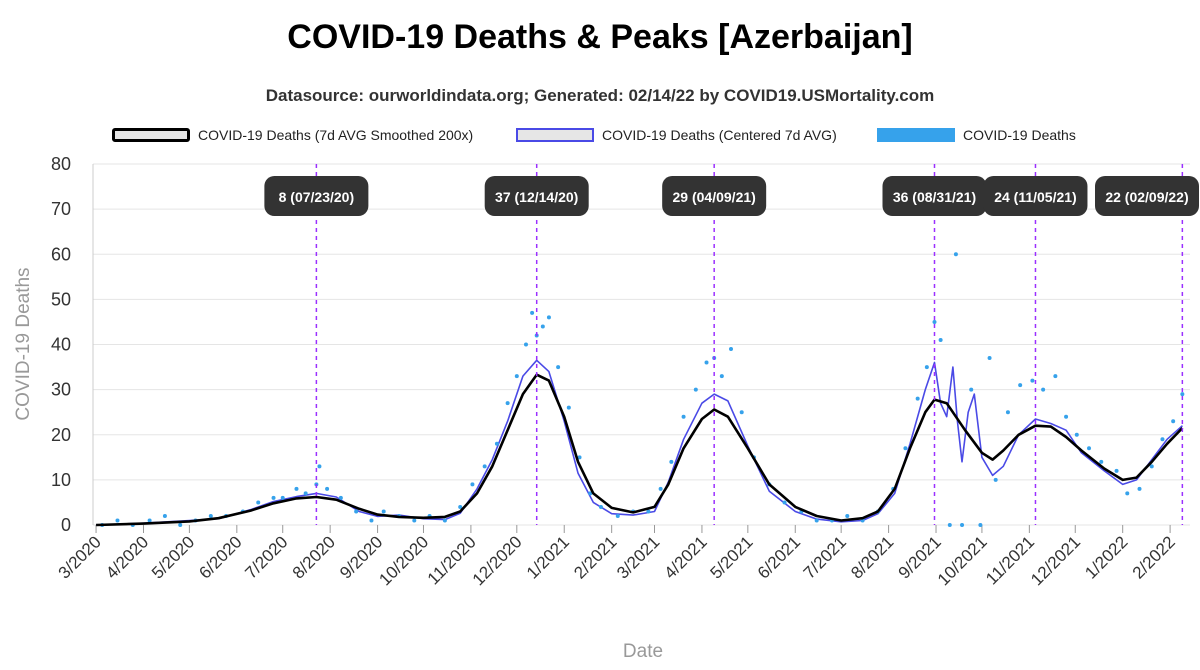 The image size is (1200, 670). What do you see at coordinates (686, 557) in the screenshot?
I see `x-tick-label: 4/2021` at bounding box center [686, 557].